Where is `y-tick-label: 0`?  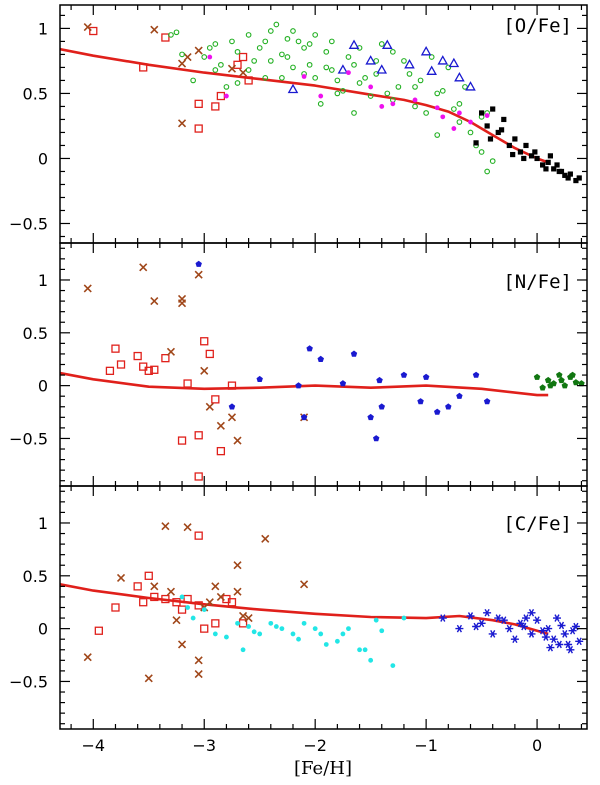
y-tick-label: 0 is located at coordinates (43, 158).